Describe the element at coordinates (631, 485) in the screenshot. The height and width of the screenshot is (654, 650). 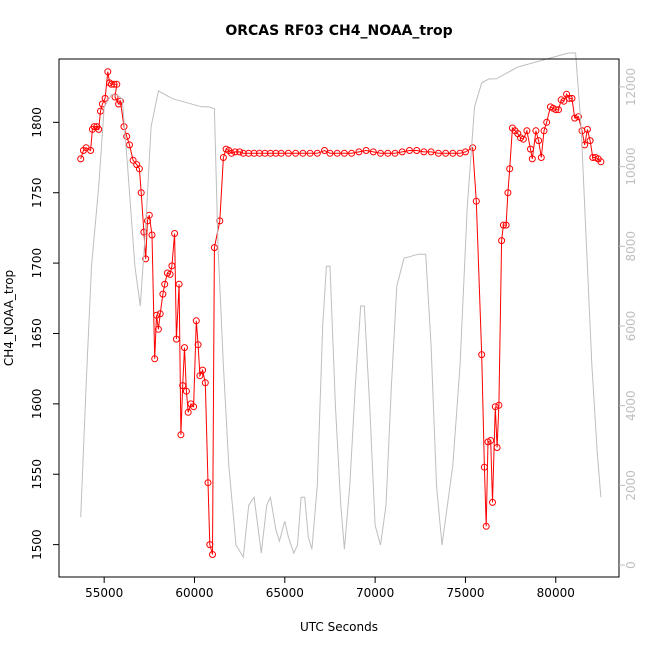
I see `y2-tick-label: 2000` at that location.